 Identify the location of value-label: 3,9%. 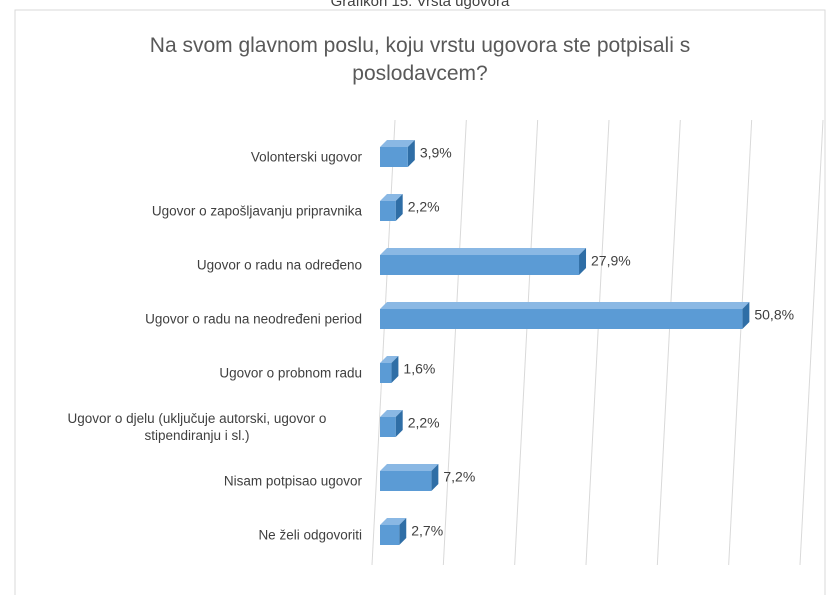
(436, 153).